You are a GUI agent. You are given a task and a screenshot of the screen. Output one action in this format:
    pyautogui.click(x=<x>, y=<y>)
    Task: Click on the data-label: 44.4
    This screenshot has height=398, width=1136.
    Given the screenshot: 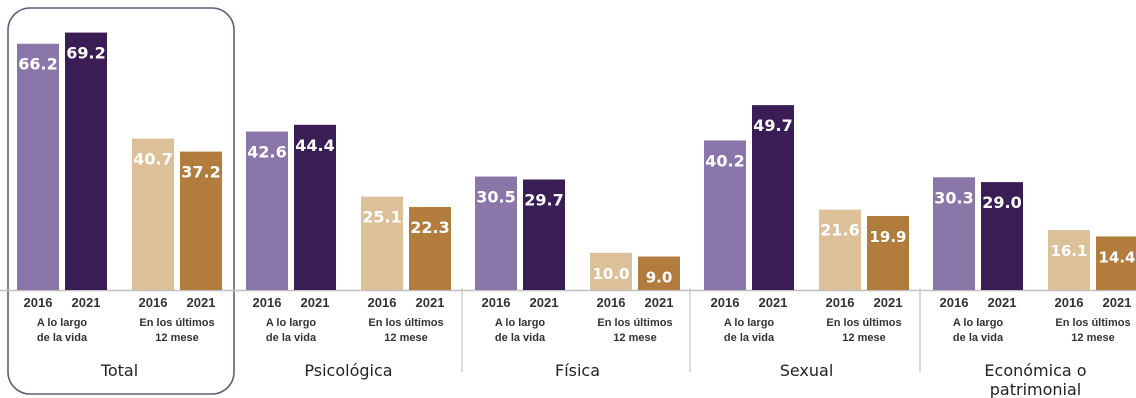 What is the action you would take?
    pyautogui.click(x=314, y=145)
    